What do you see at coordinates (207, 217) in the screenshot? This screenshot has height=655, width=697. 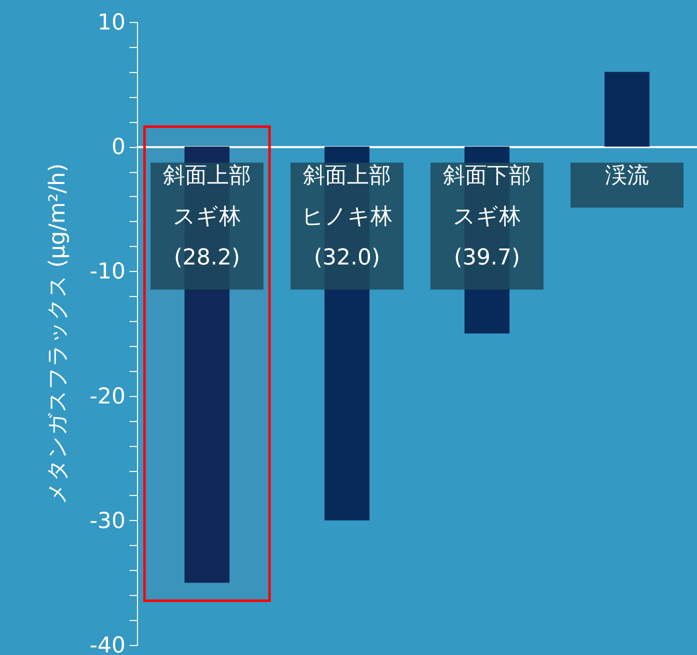 I see `x-tick-label: 斜面上部スギ林(28.2)` at bounding box center [207, 217].